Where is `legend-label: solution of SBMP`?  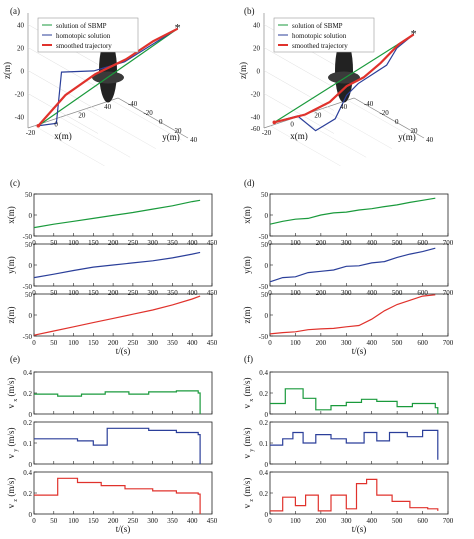
legend-label: solution of SBMP is located at coordinates (317, 26).